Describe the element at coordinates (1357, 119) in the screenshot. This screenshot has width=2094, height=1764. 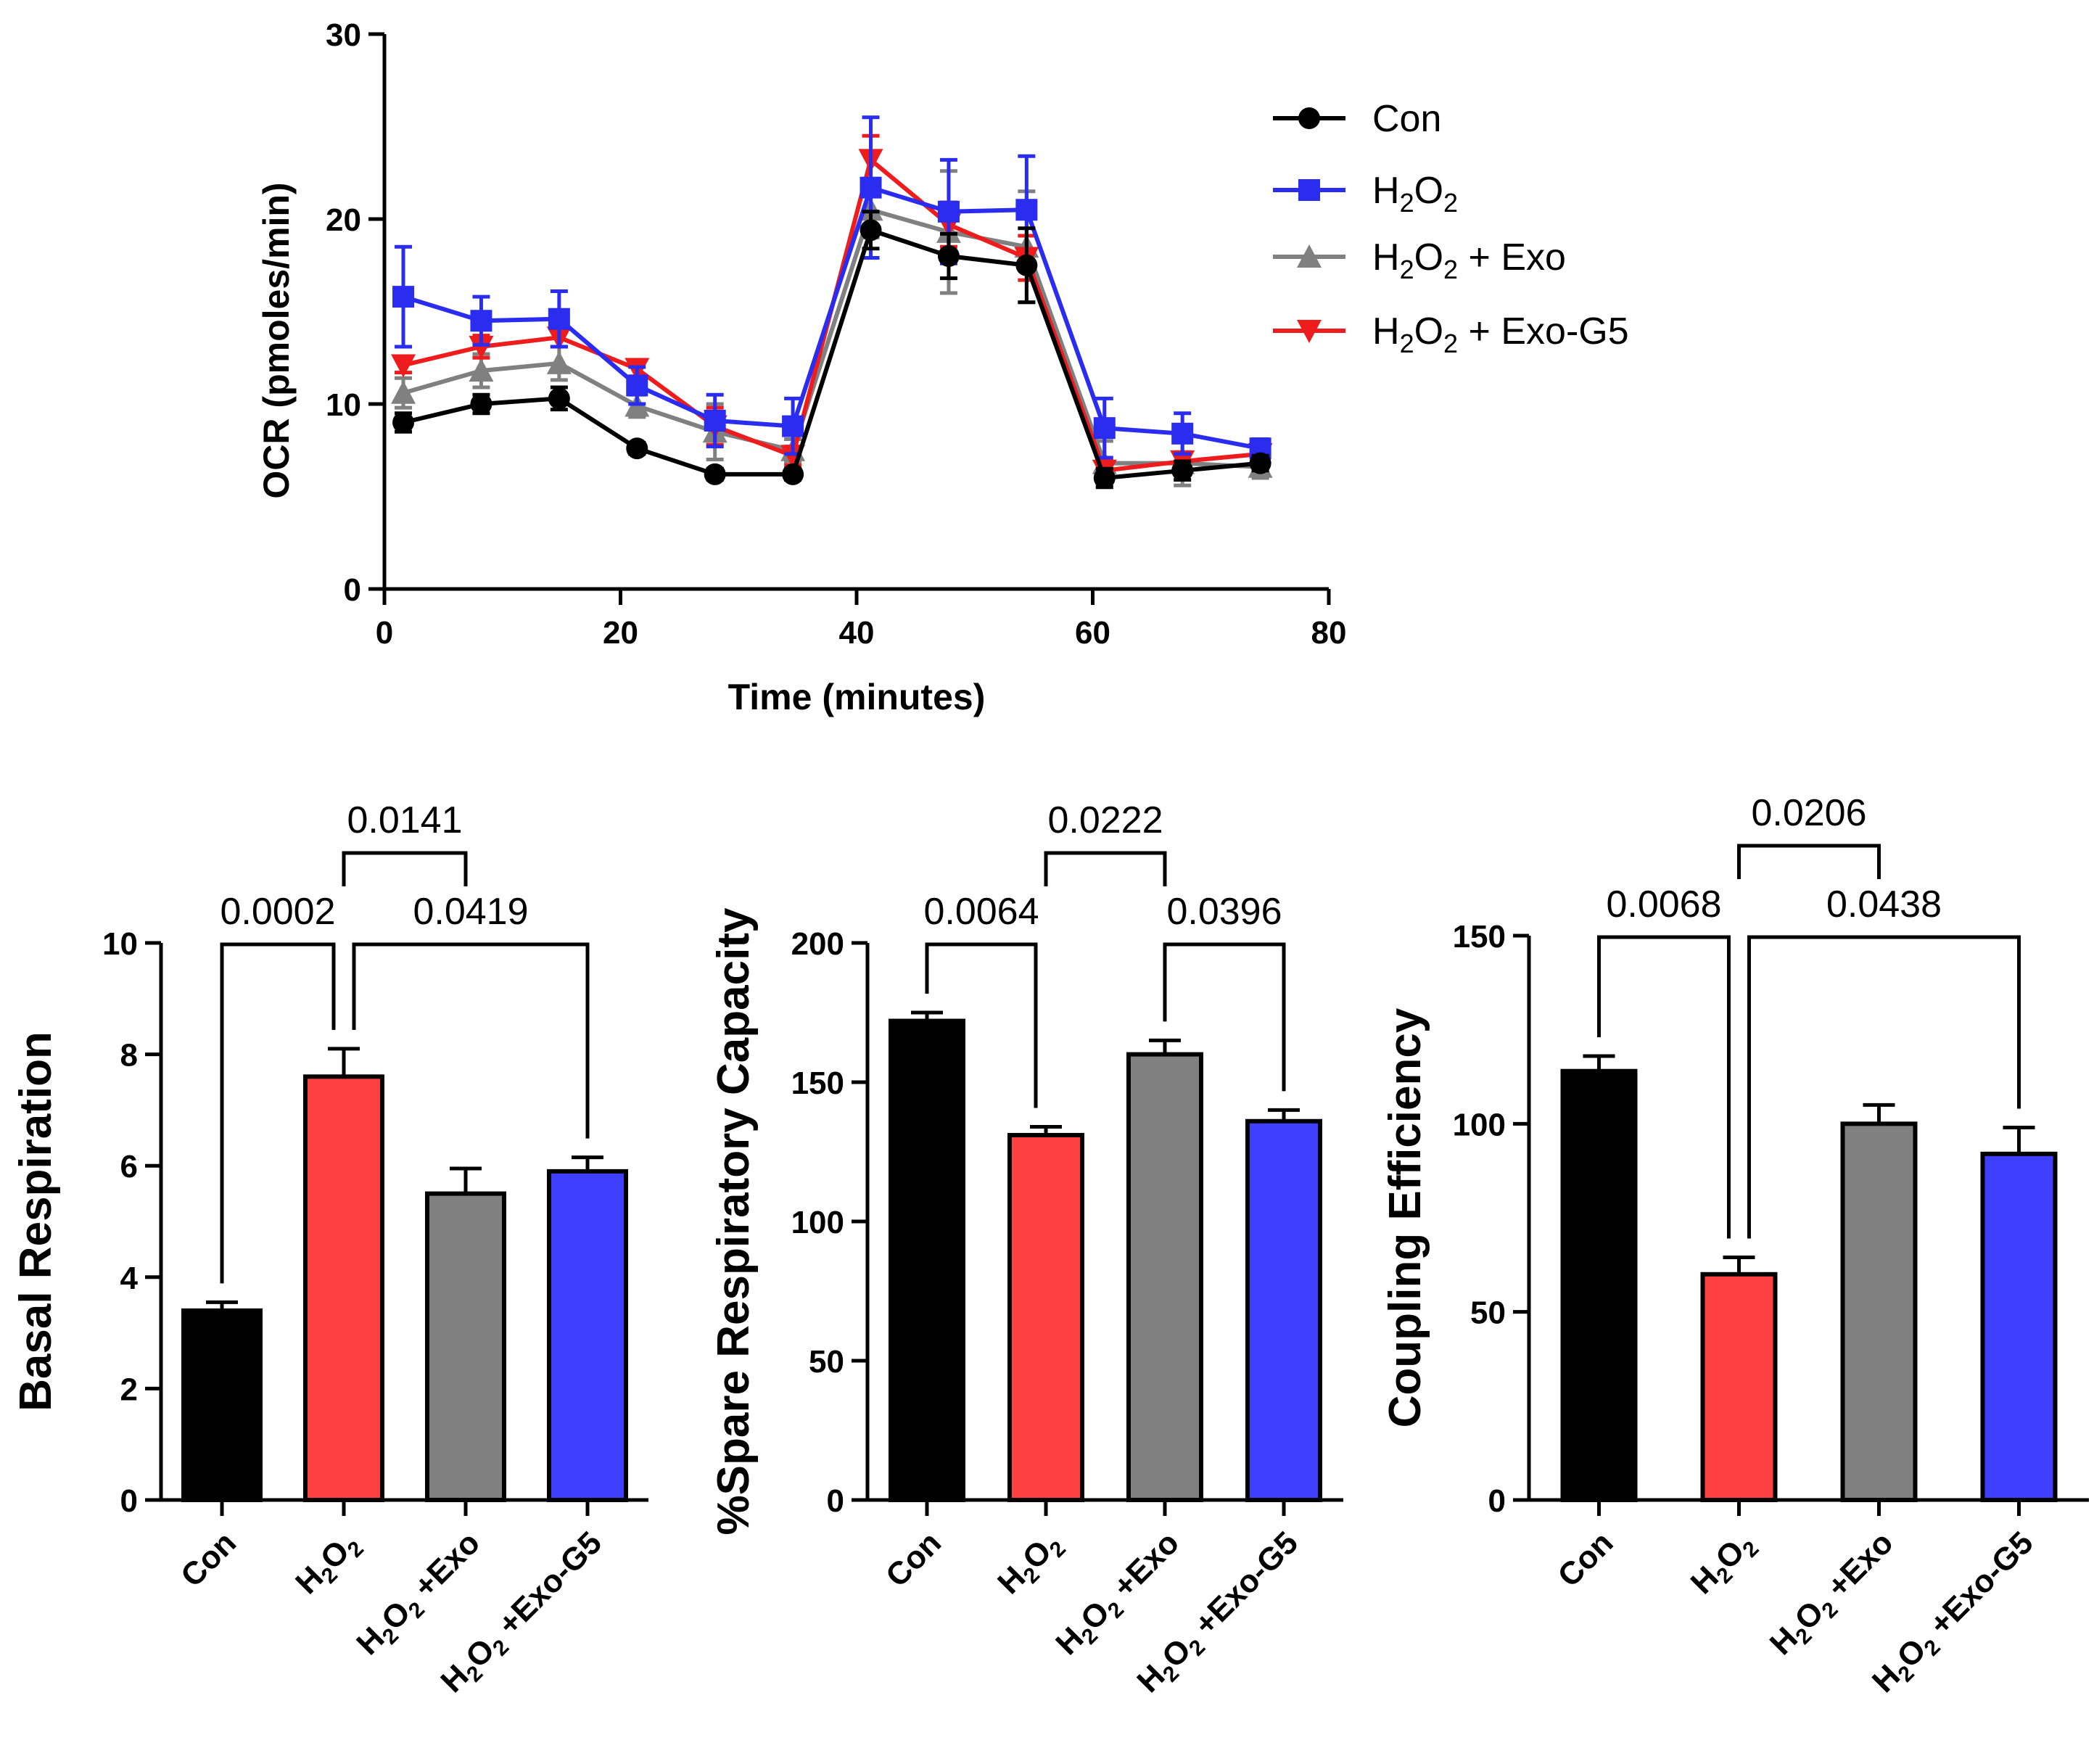
I see `legend-item-con: Con` at that location.